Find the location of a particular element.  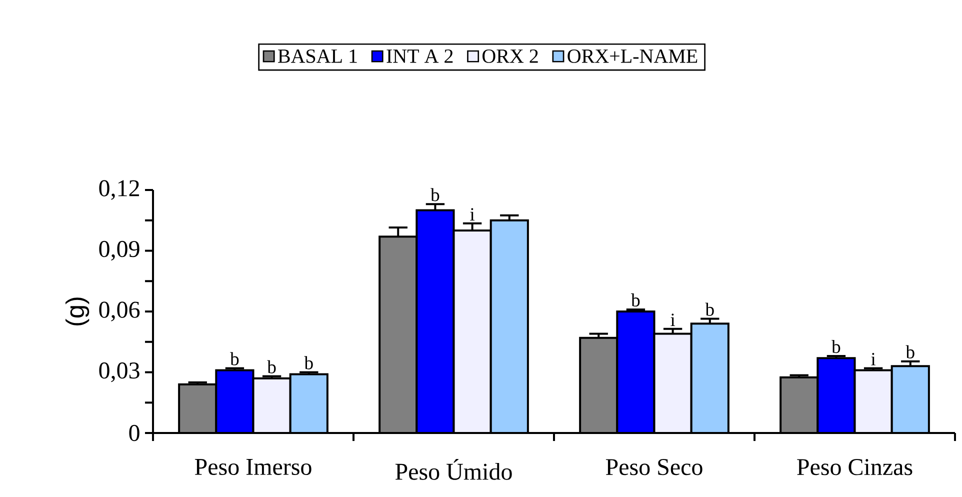

x-tick-label: Peso Cinzas is located at coordinates (854, 467).